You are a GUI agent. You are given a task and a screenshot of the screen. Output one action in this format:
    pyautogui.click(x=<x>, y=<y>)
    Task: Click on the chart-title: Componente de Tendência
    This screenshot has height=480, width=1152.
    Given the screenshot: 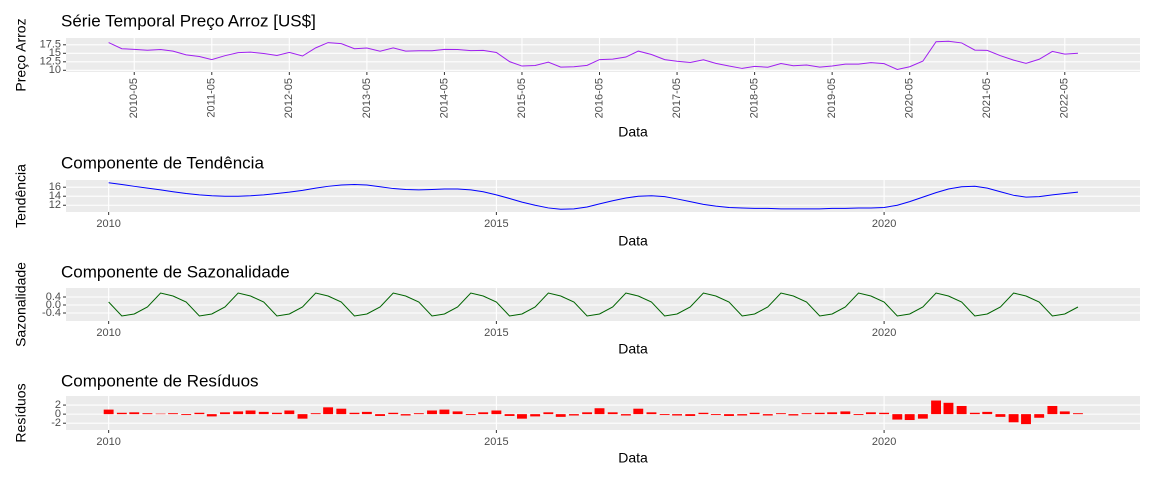 What is the action you would take?
    pyautogui.click(x=162, y=162)
    